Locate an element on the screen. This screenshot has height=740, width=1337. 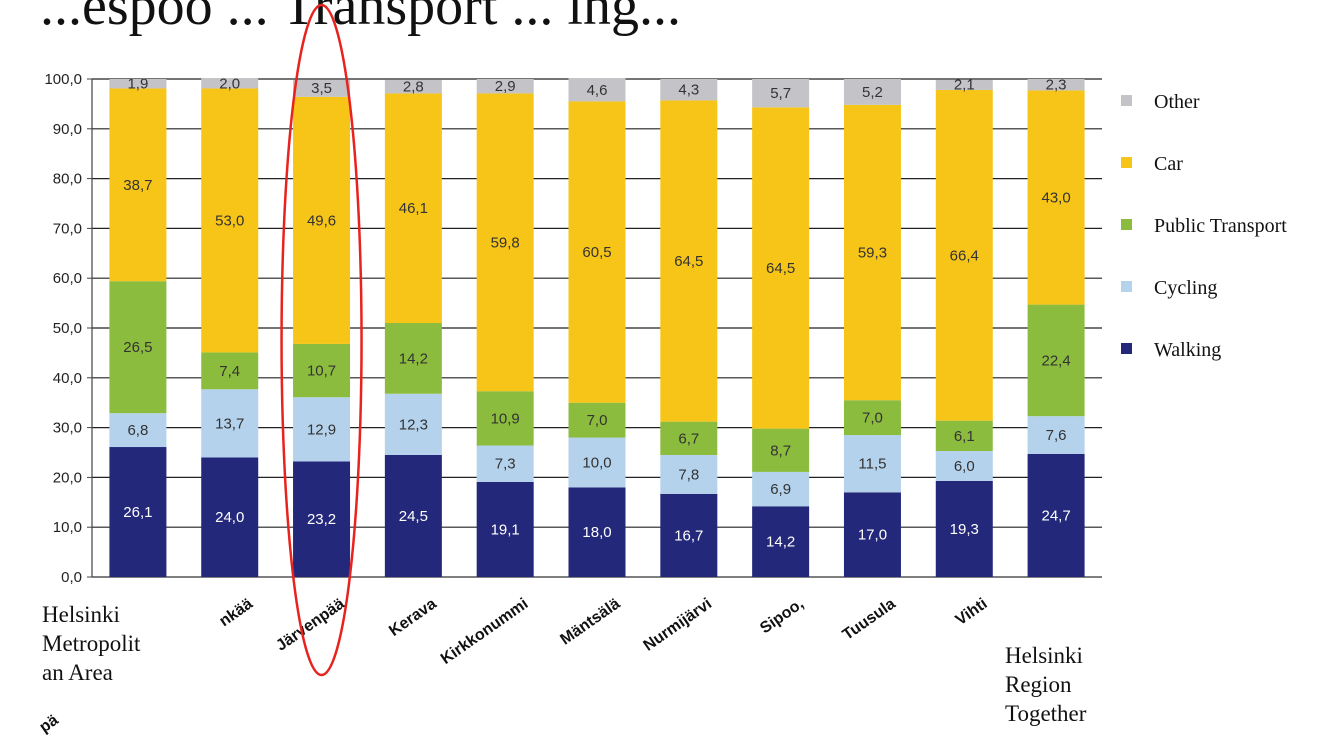
data-label: 22,4 is located at coordinates (1055, 360).